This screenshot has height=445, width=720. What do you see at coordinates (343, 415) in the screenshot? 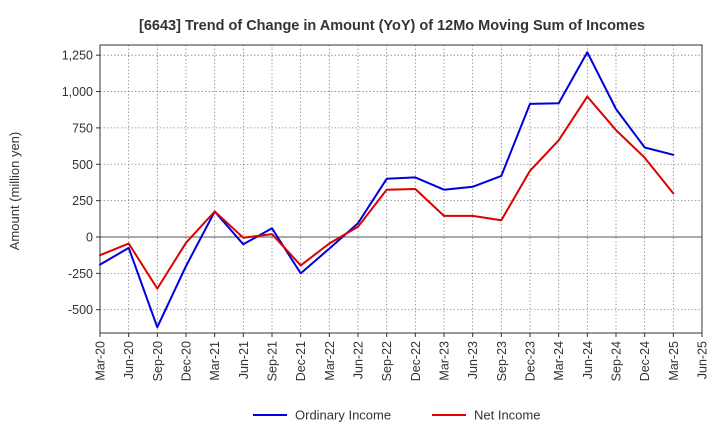
I see `legend-label: Ordinary Income` at bounding box center [343, 415].